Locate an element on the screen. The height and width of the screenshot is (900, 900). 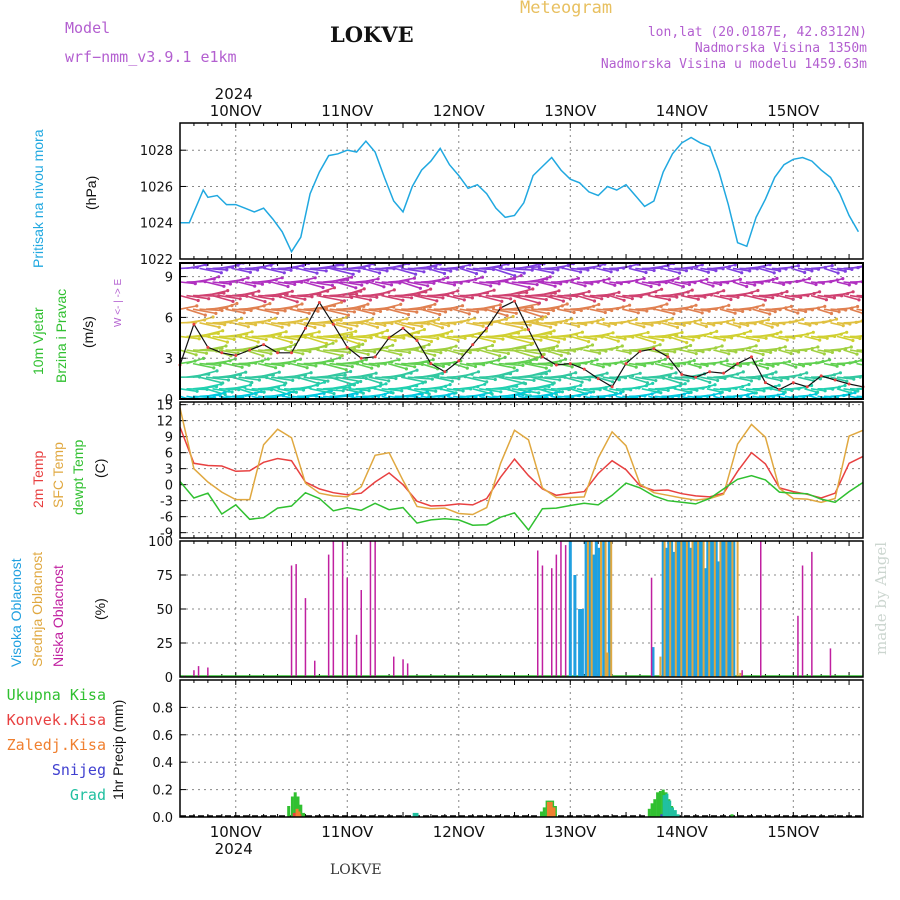
y-tick-label: 3 is located at coordinates (169, 470).